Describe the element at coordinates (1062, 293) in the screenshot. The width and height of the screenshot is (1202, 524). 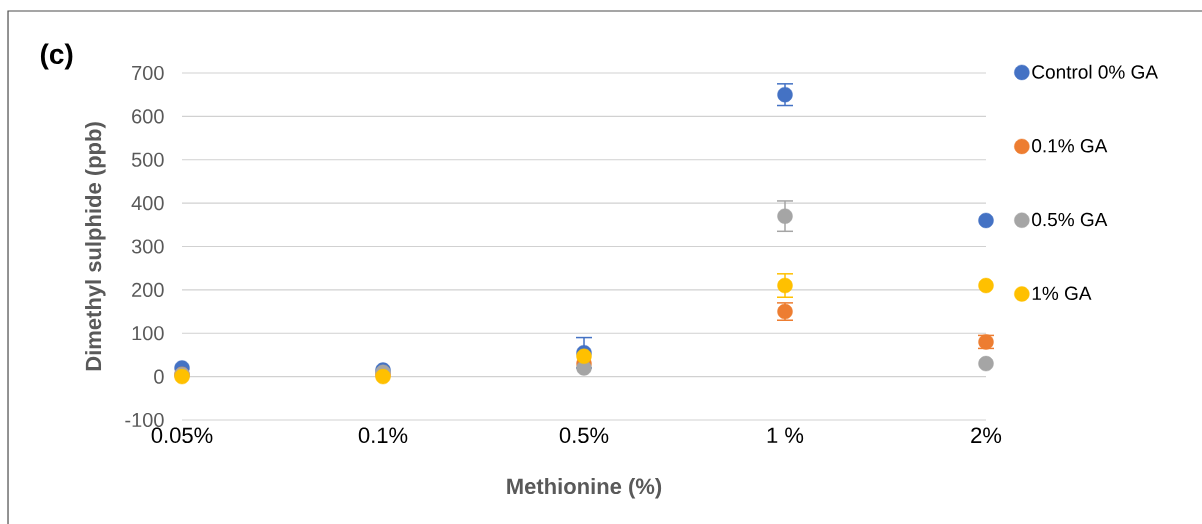
I see `legend-label: 1% GA` at that location.